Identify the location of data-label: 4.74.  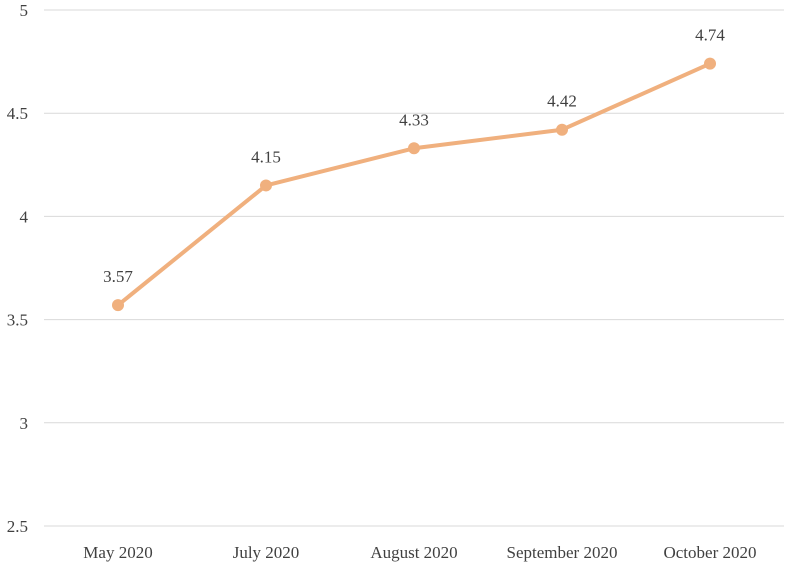
(710, 35).